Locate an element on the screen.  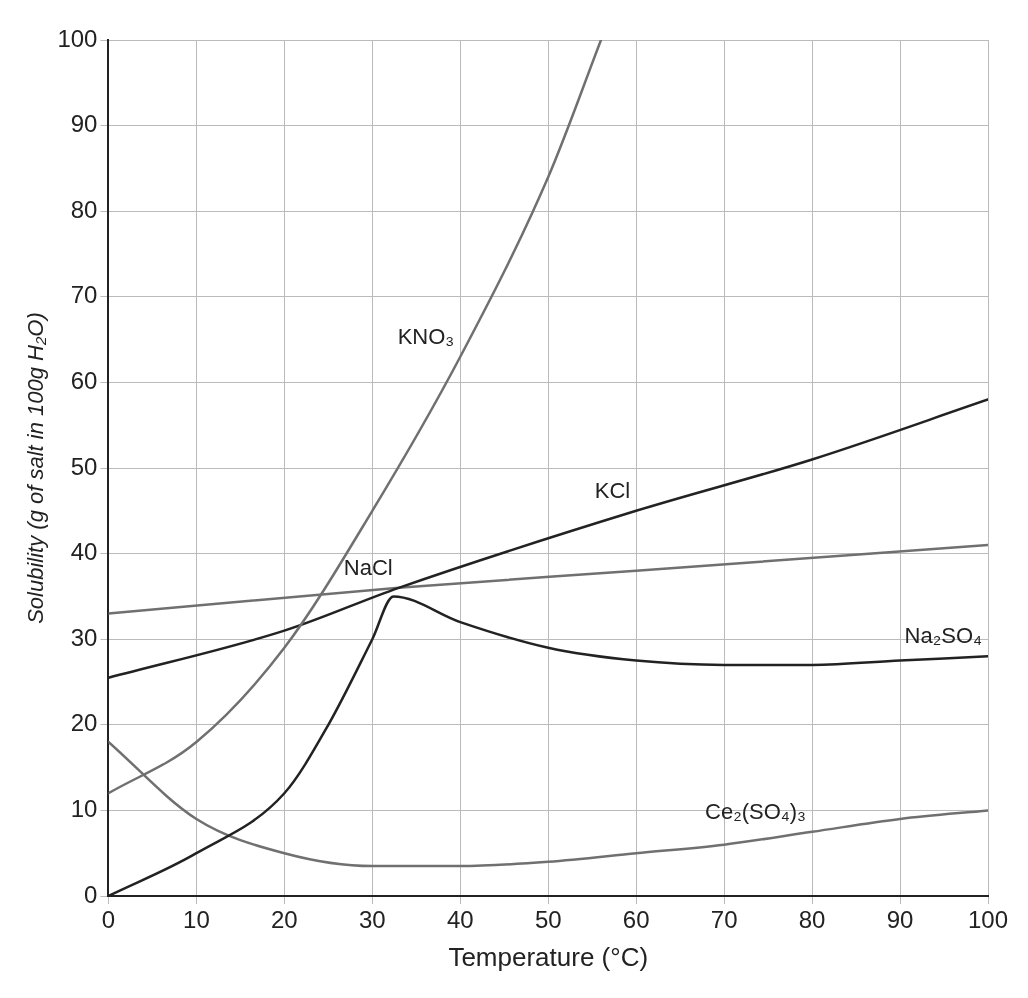
x-tick-label: 40 is located at coordinates (460, 920).